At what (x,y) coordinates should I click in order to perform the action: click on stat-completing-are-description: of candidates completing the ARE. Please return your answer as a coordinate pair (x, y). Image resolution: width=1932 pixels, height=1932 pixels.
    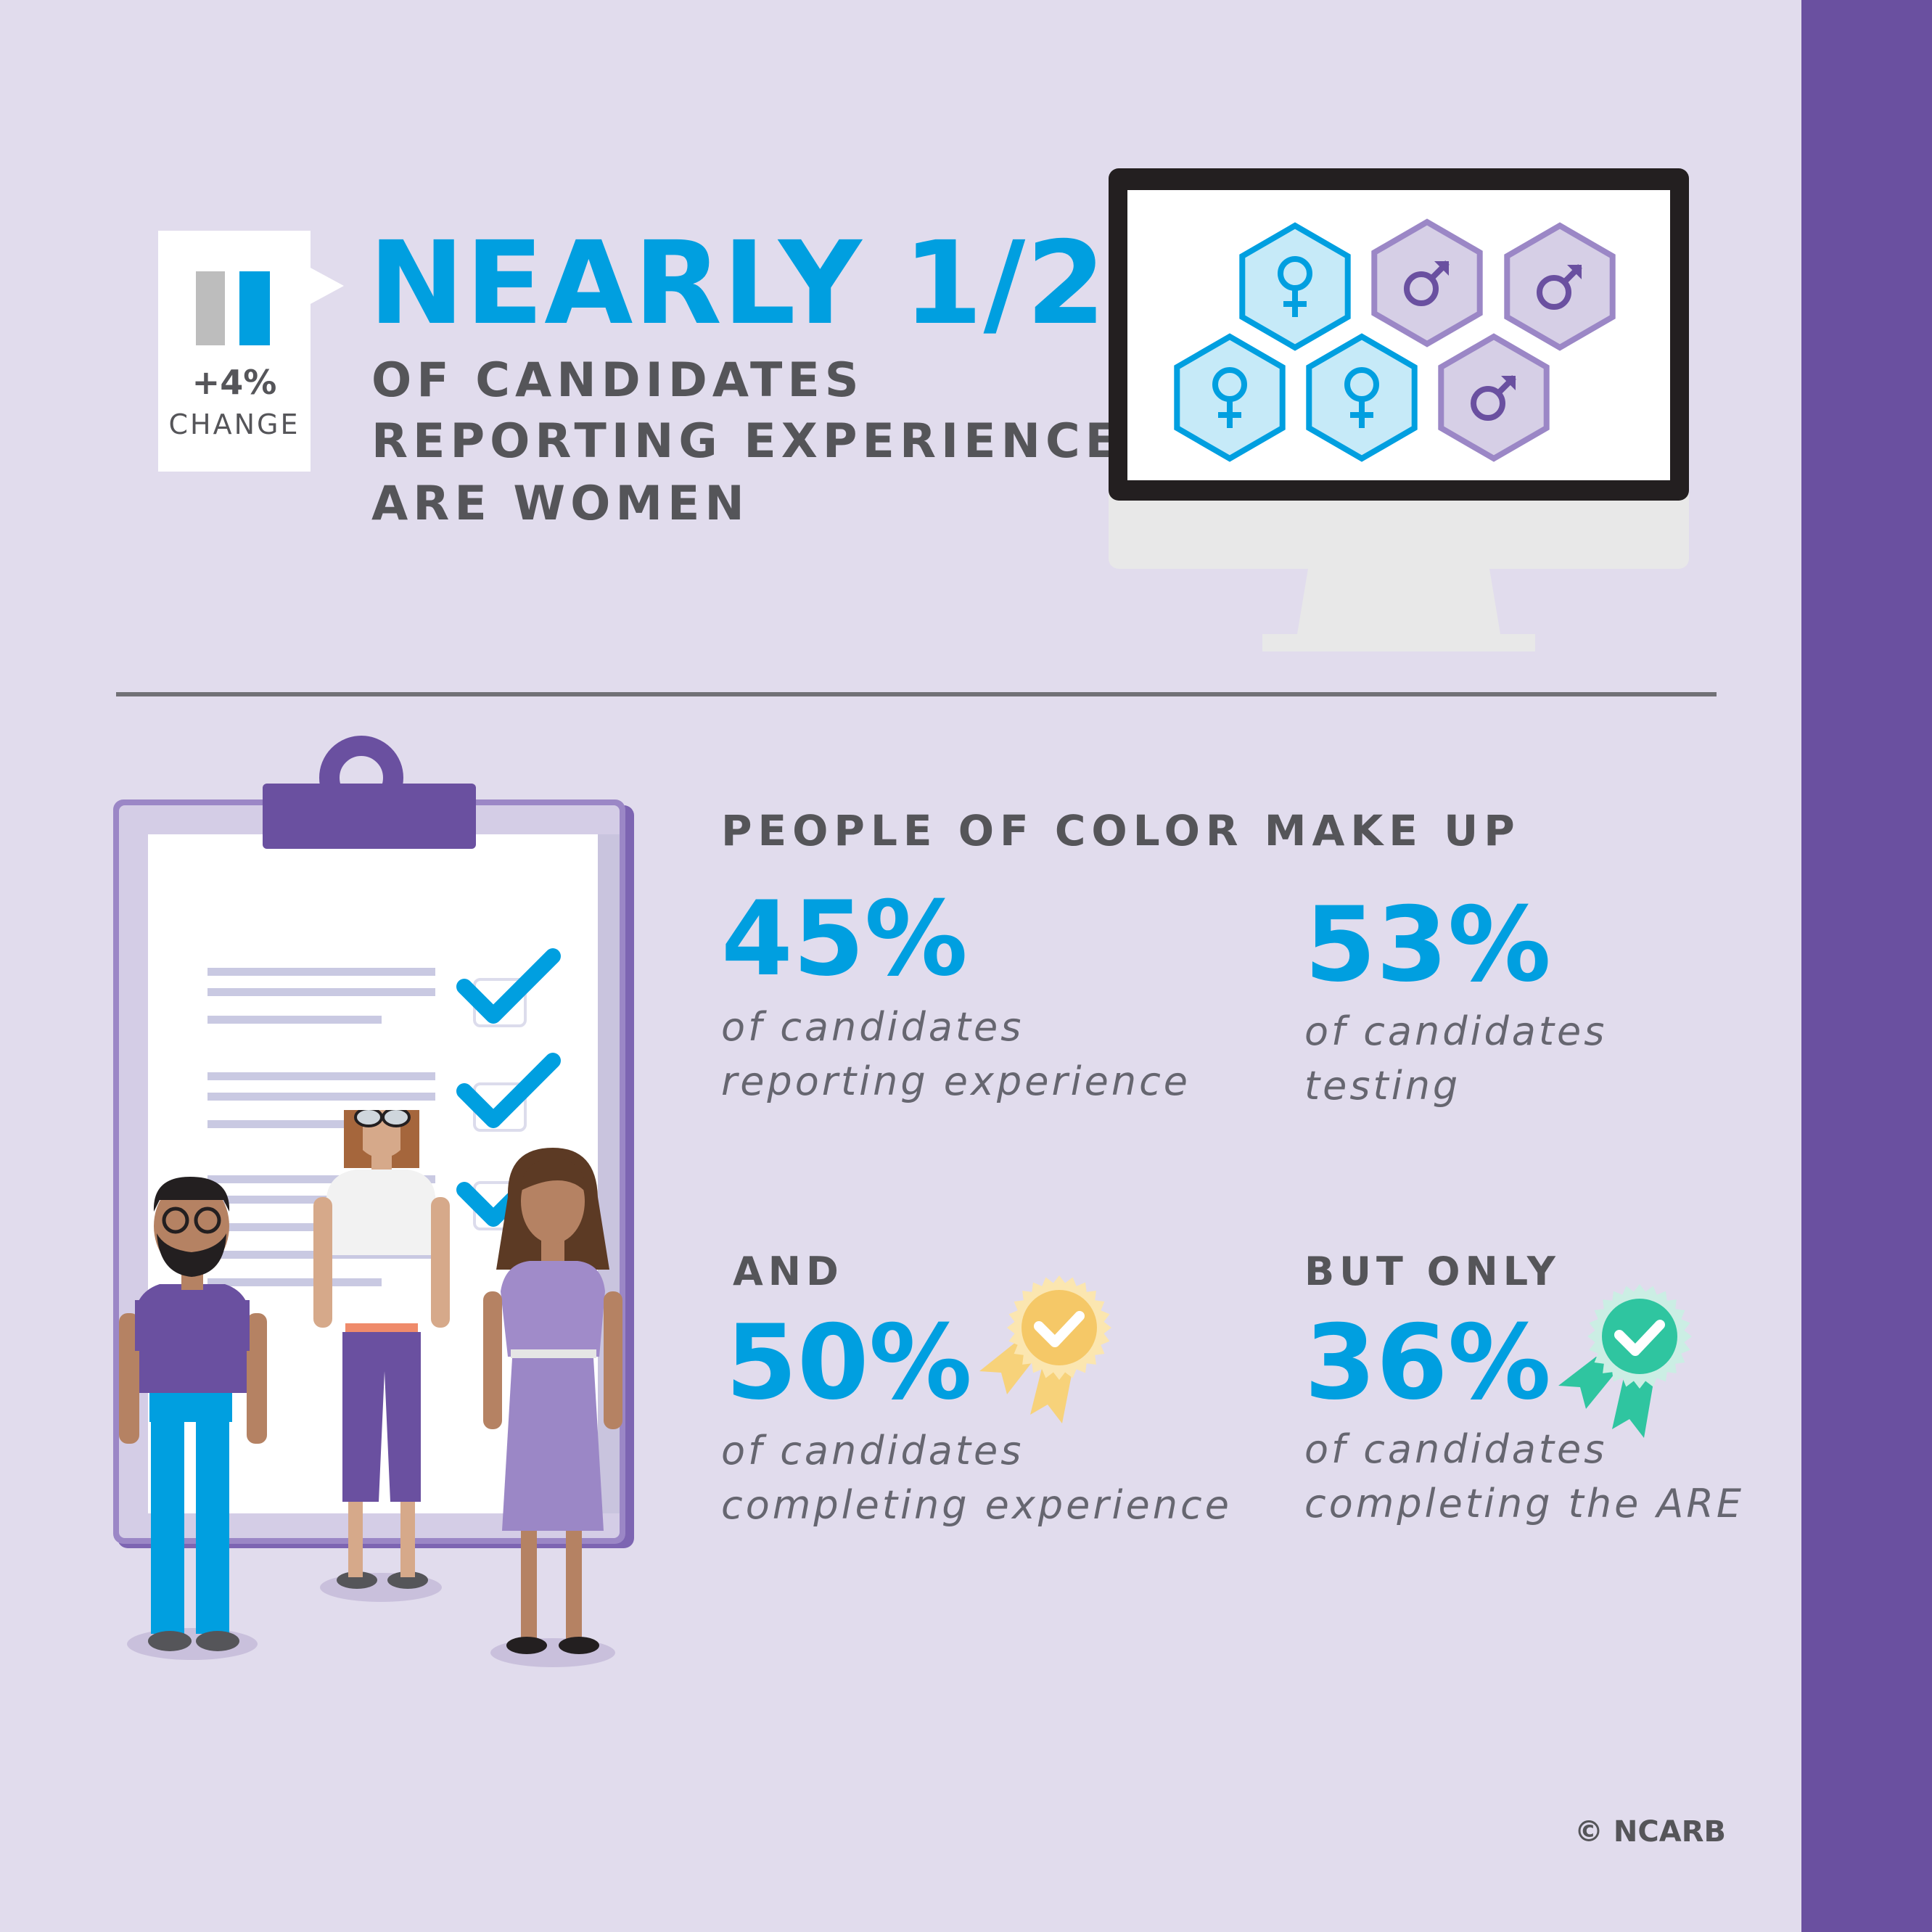
    Looking at the image, I should click on (1524, 1476).